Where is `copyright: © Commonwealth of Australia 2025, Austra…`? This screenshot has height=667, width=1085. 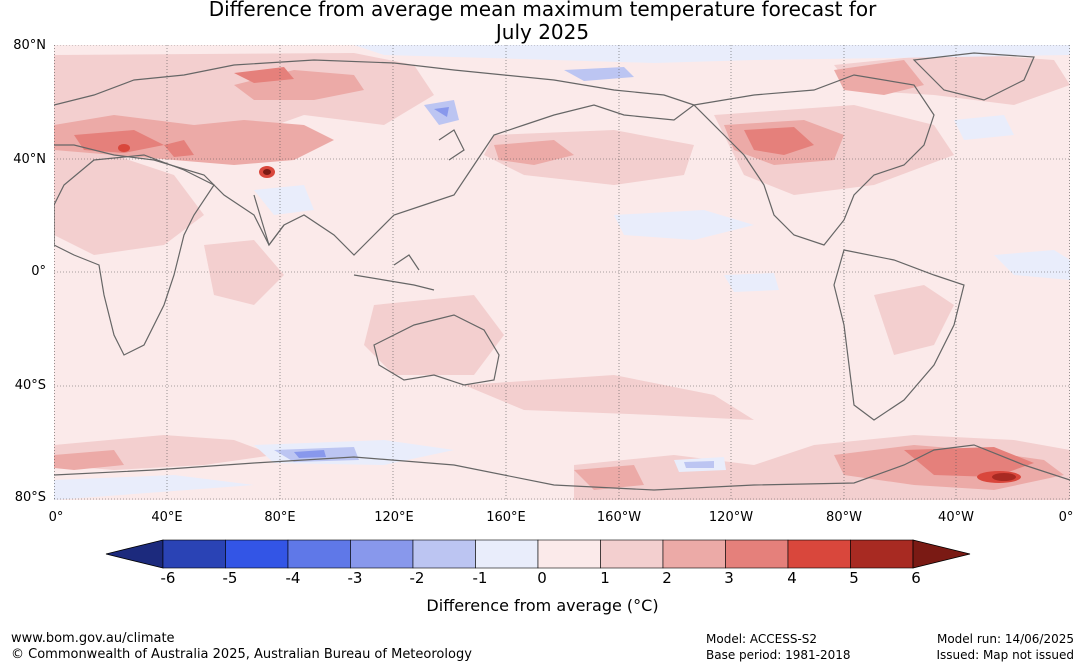
copyright: © Commonwealth of Australia 2025, Austra… is located at coordinates (241, 654).